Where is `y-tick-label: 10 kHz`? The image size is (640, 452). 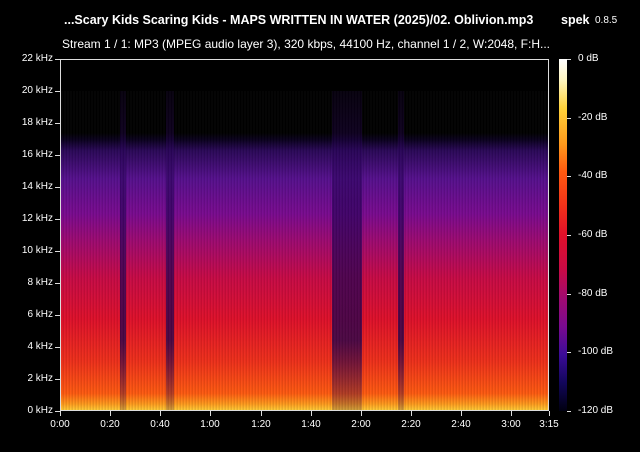
y-tick-label: 10 kHz is located at coordinates (37, 250).